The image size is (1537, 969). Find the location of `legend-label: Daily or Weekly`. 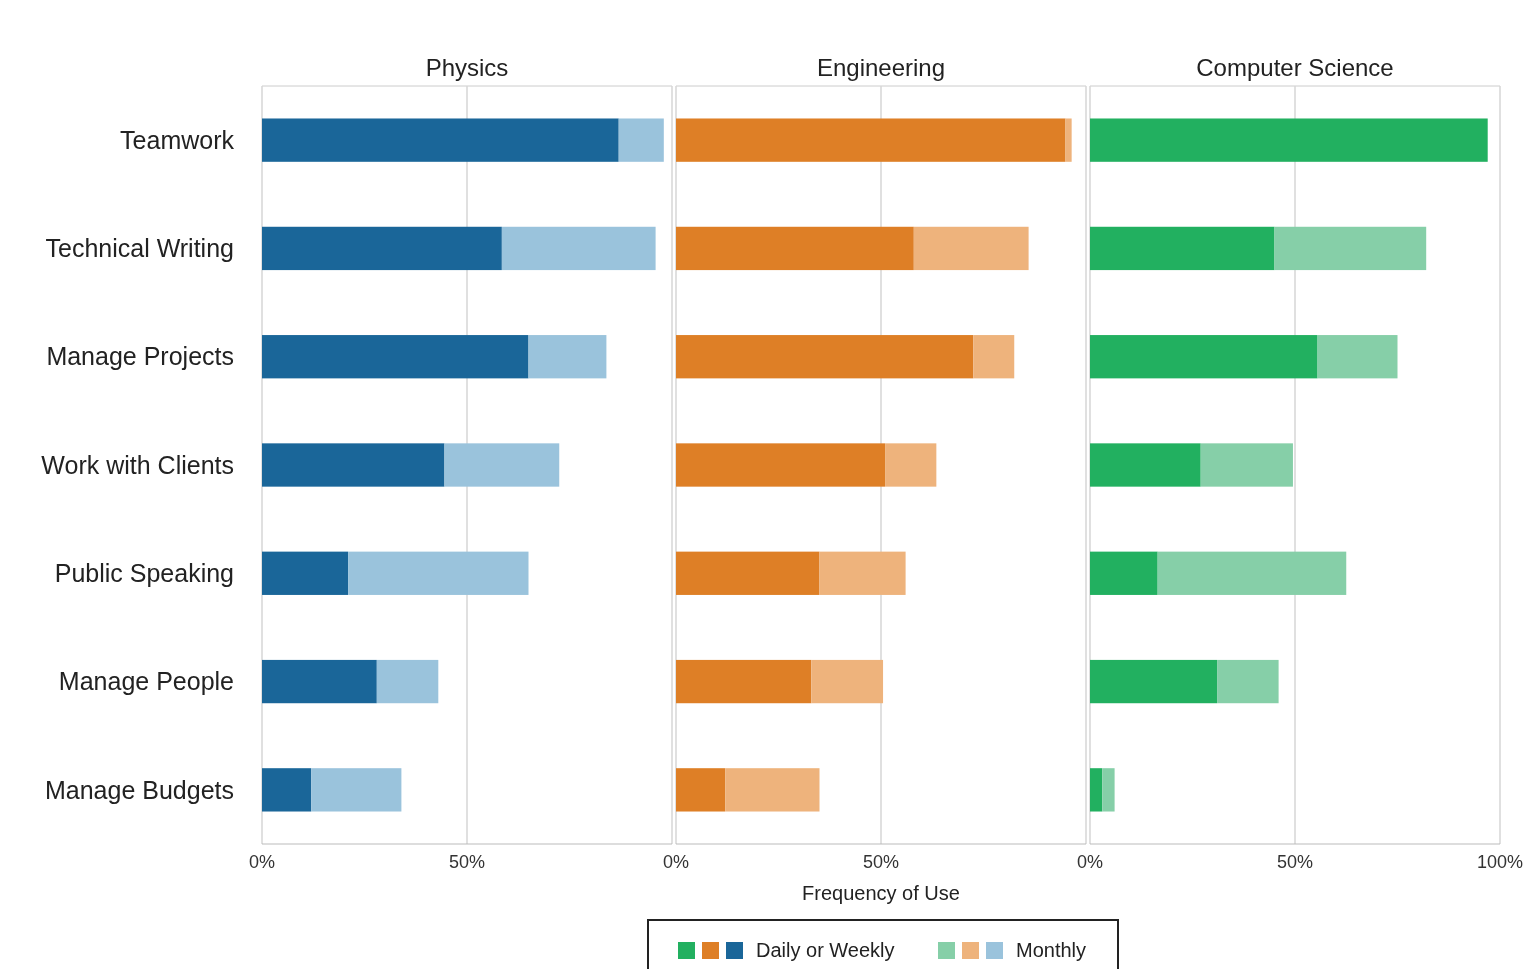

legend-label: Daily or Weekly is located at coordinates (825, 950).